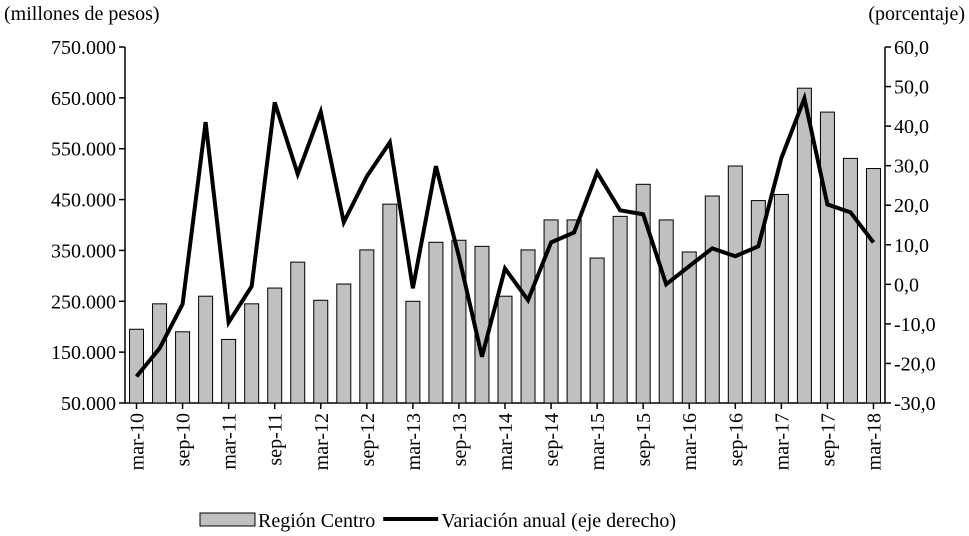 The width and height of the screenshot is (969, 536). I want to click on y2-tick-label: 30,0, so click(911, 167).